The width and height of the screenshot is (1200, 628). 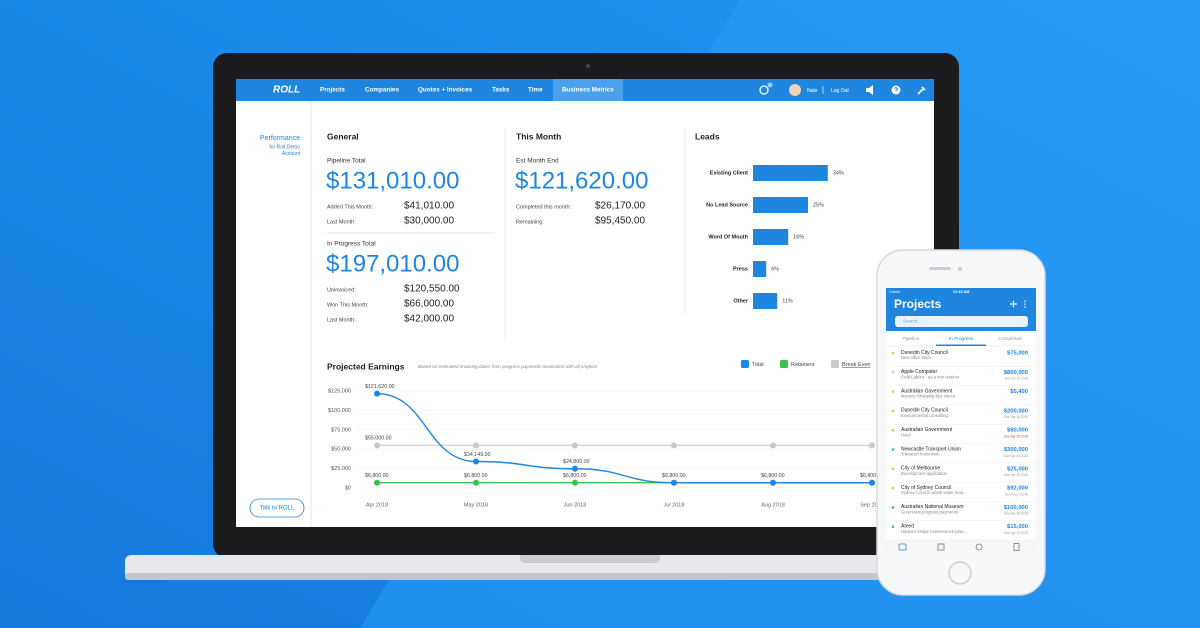 What do you see at coordinates (535, 90) in the screenshot?
I see `nav-item: Time` at bounding box center [535, 90].